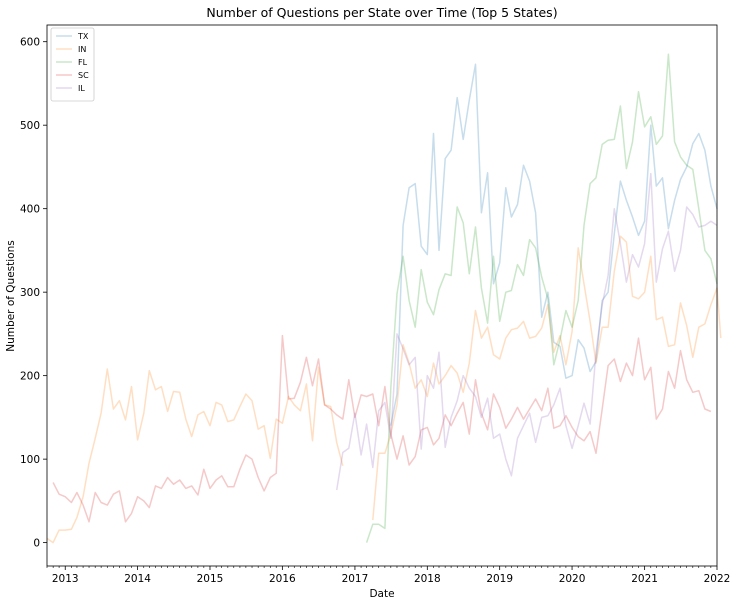 Image resolution: width=736 pixels, height=608 pixels. What do you see at coordinates (355, 579) in the screenshot?
I see `x-tick-label: 2017` at bounding box center [355, 579].